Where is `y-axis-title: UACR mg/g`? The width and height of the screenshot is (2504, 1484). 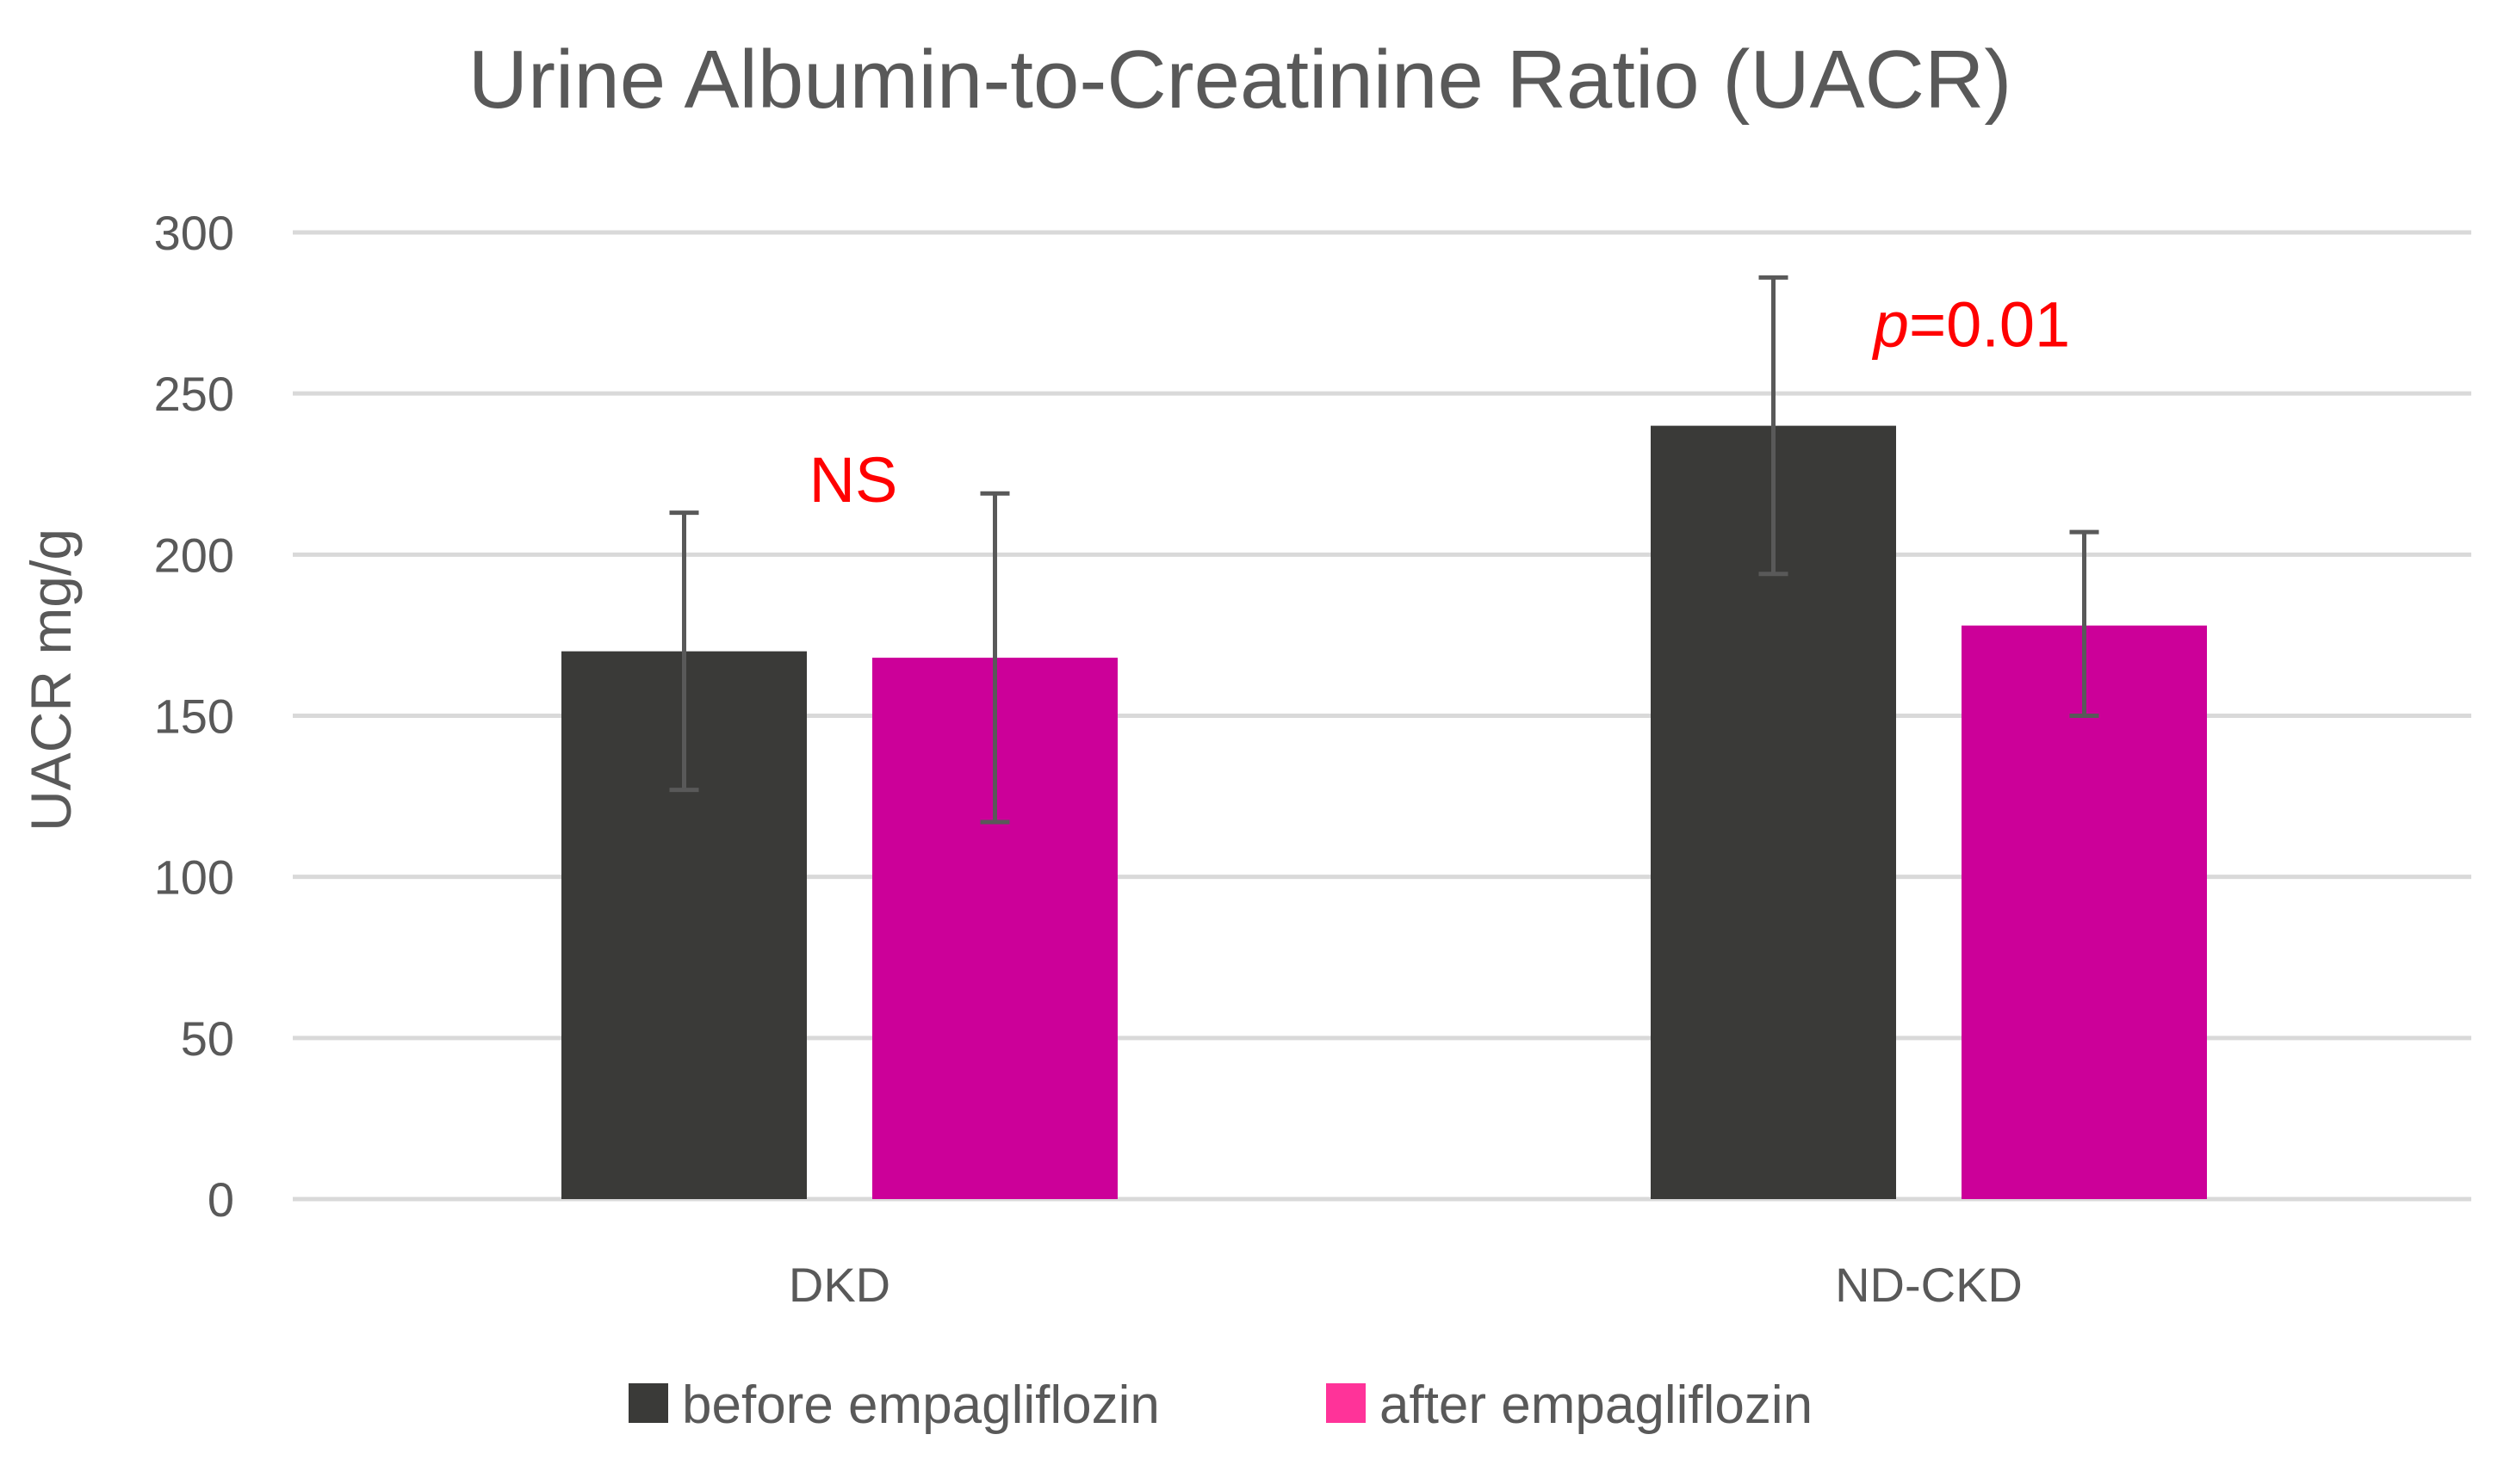 y-axis-title: UACR mg/g is located at coordinates (51, 680).